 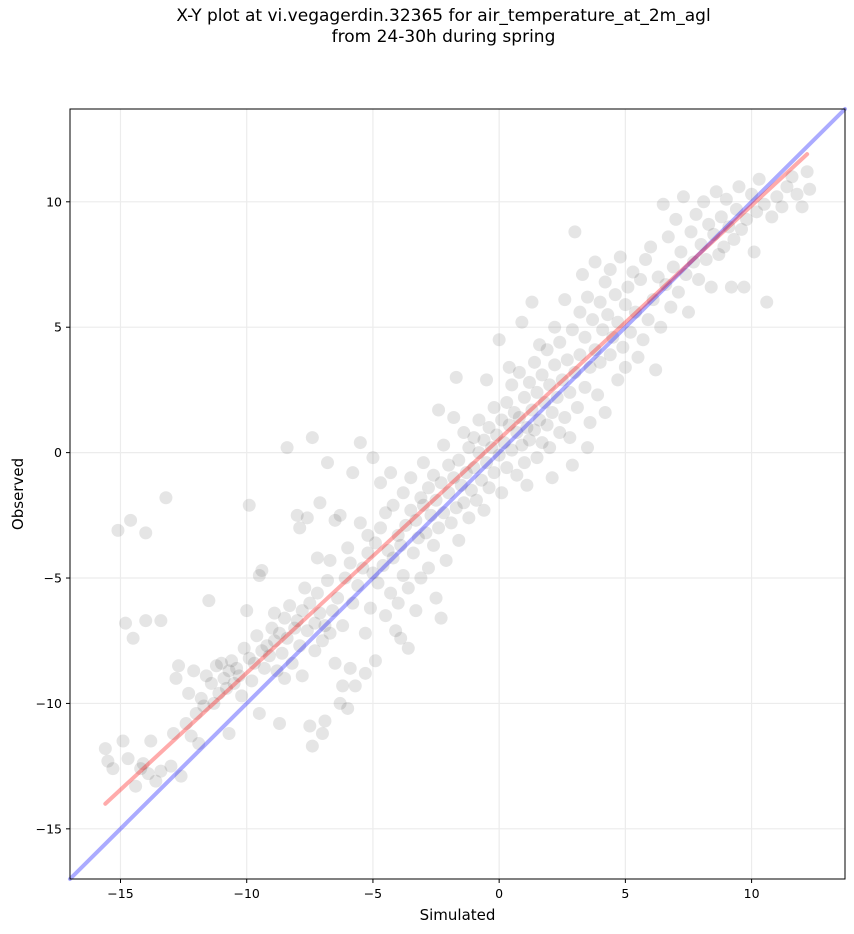 I want to click on y-tick-label: 10, so click(x=54, y=201).